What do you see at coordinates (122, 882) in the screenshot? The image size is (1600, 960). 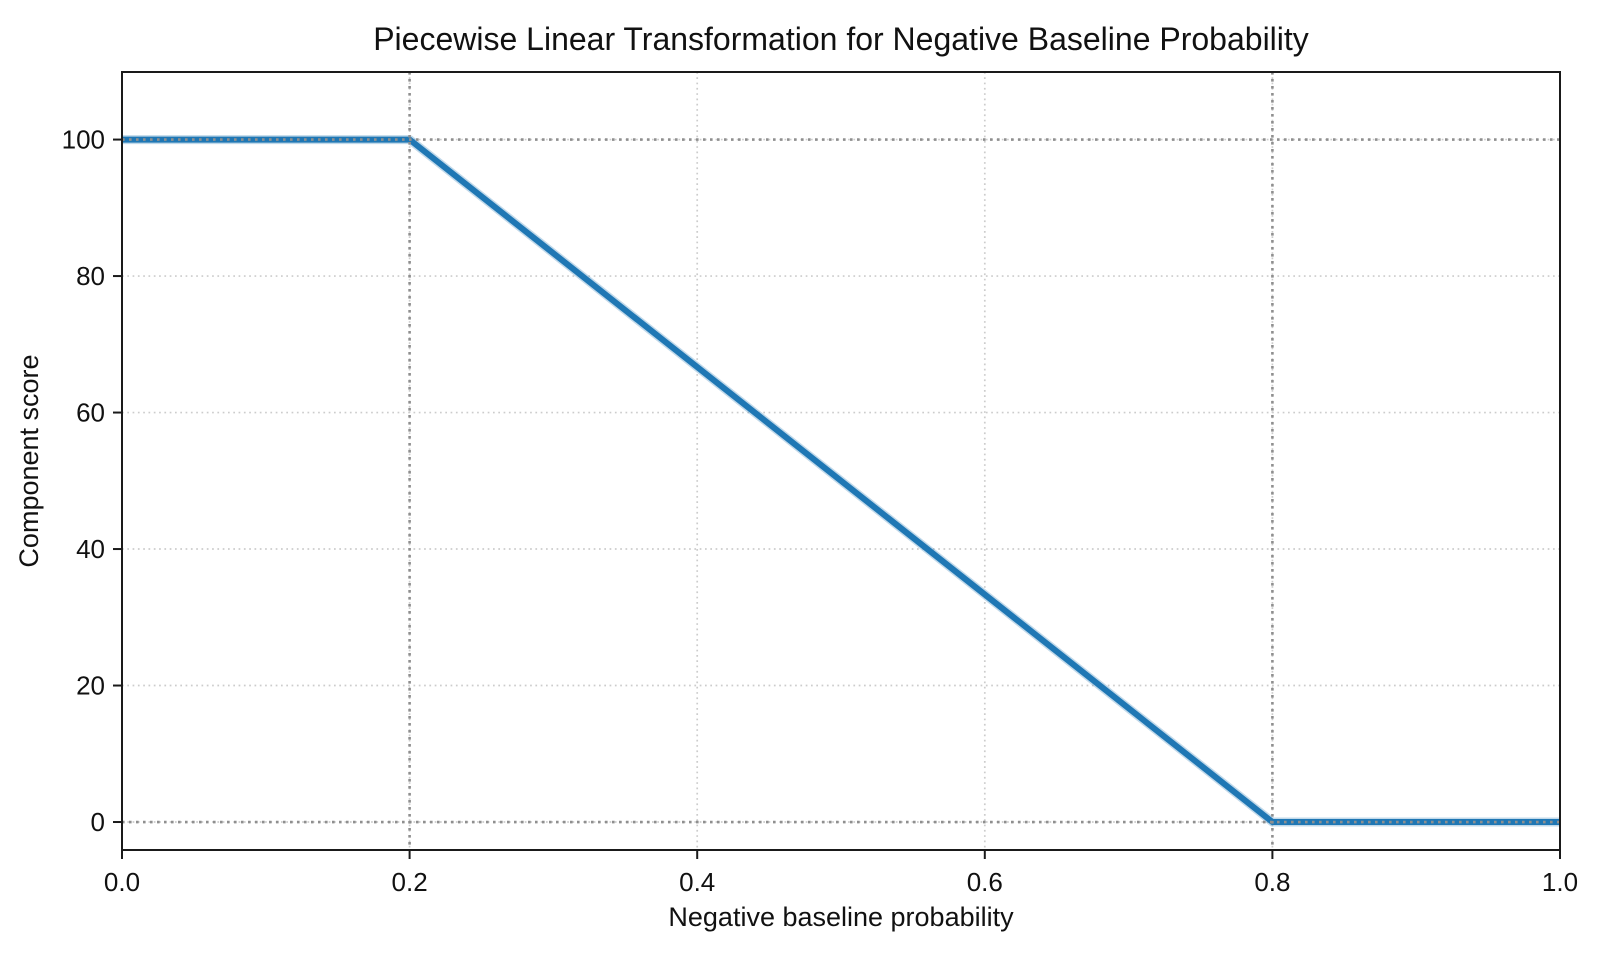 I see `x-tick-label: 0.0` at bounding box center [122, 882].